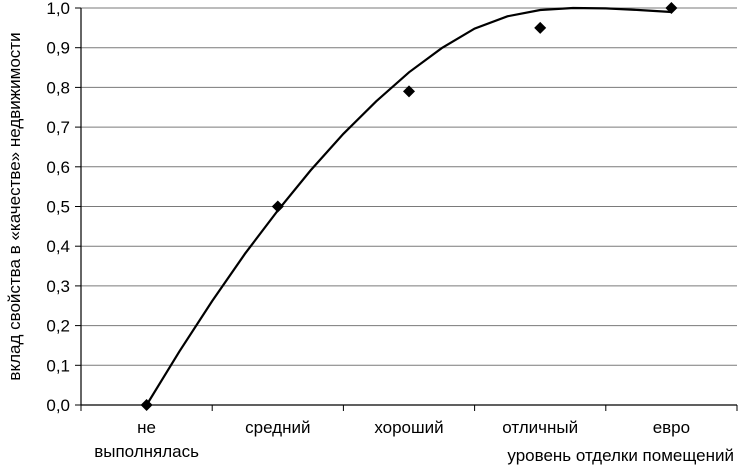  What do you see at coordinates (58, 9) in the screenshot?
I see `y-tick-label: 1,0` at bounding box center [58, 9].